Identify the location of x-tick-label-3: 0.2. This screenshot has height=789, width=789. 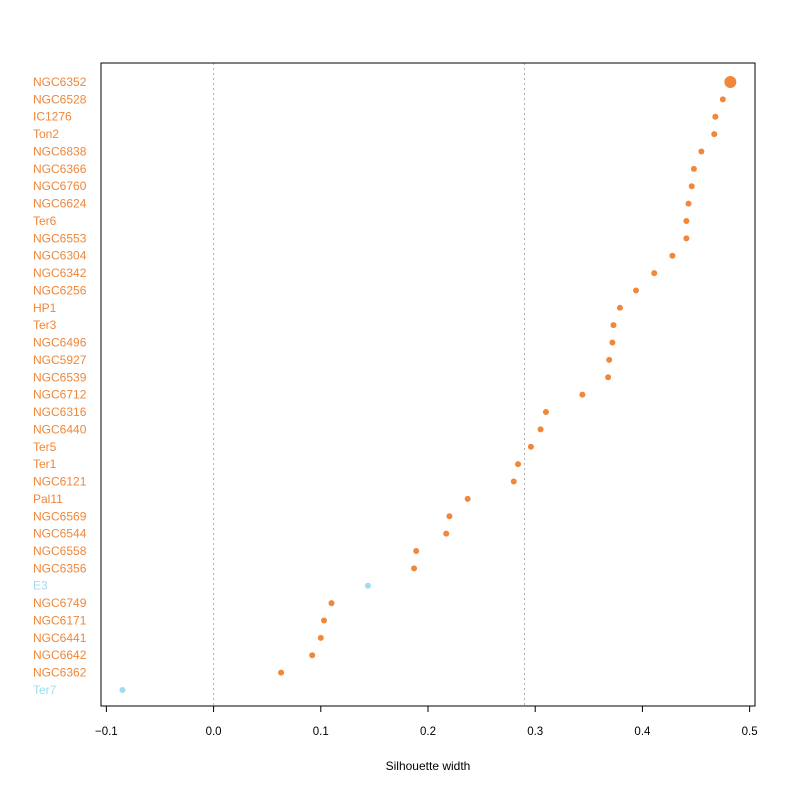
(428, 732).